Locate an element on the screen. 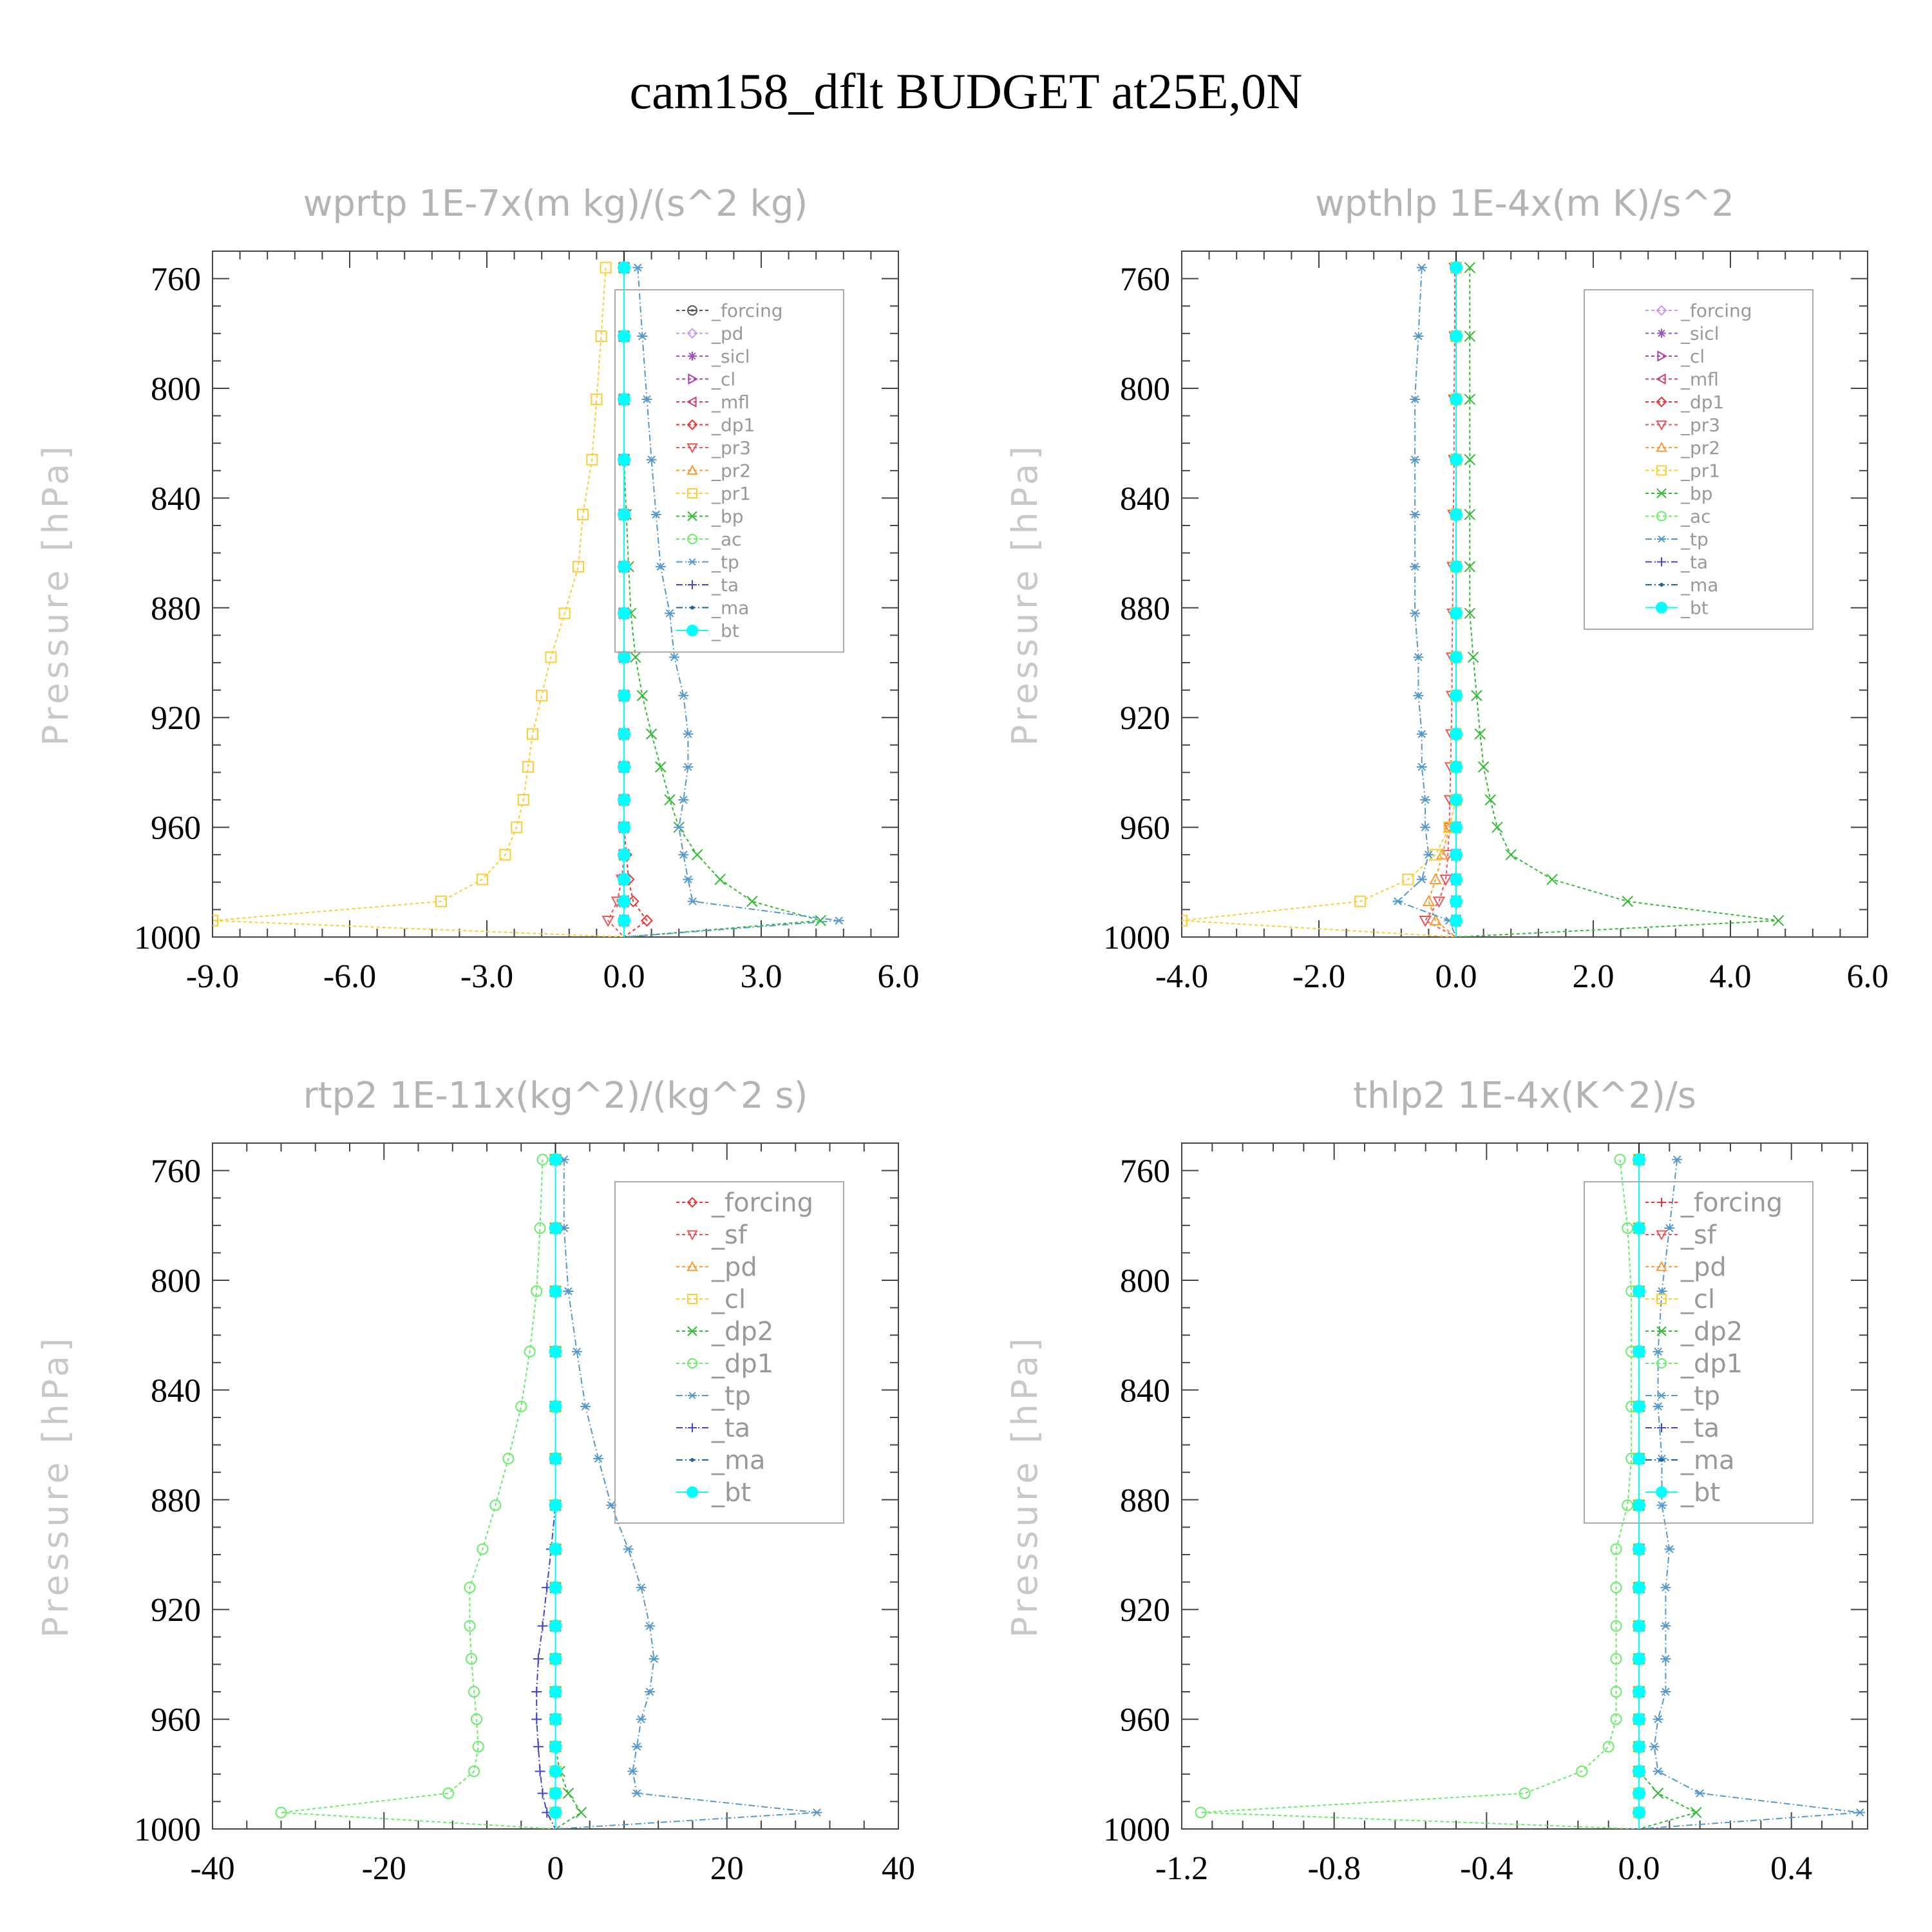 The height and width of the screenshot is (1932, 1932). legend-label: _pr1 is located at coordinates (731, 494).